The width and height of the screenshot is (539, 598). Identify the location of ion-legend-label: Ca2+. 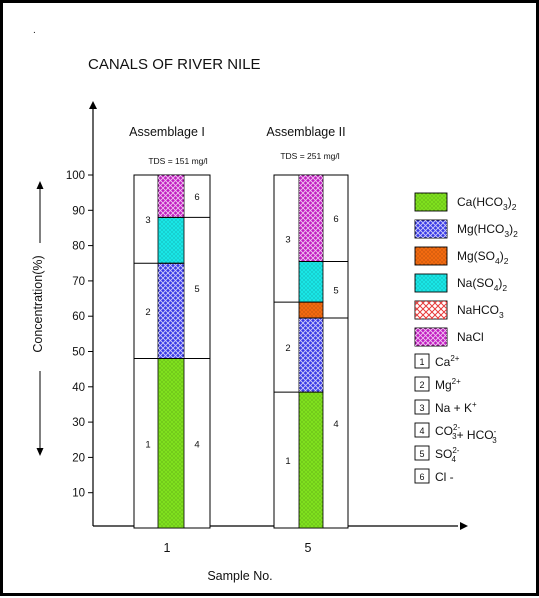
(447, 361).